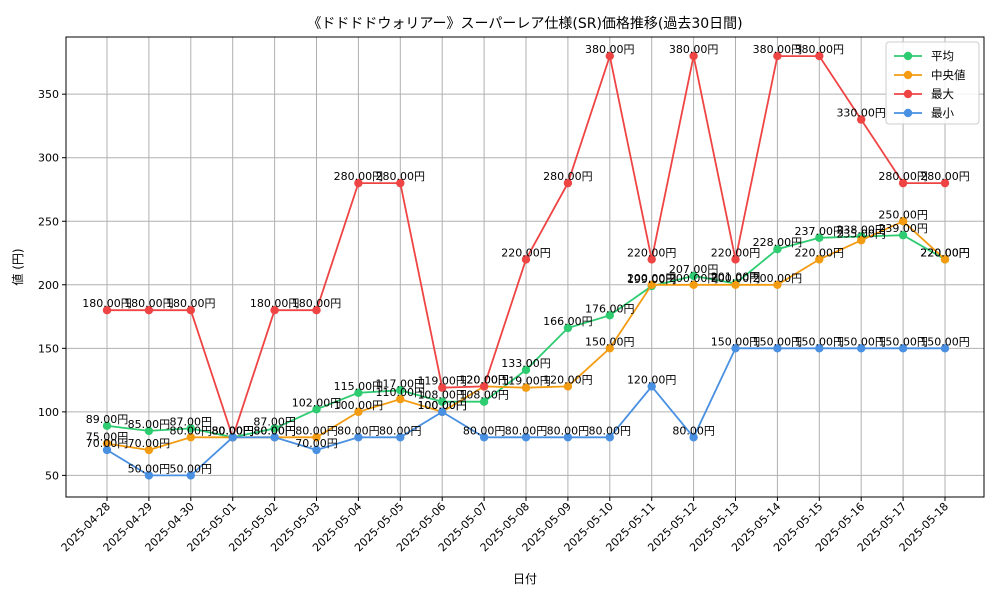 Image resolution: width=1000 pixels, height=600 pixels. What do you see at coordinates (17, 266) in the screenshot?
I see `y-axis-label: 値 (円)` at bounding box center [17, 266].